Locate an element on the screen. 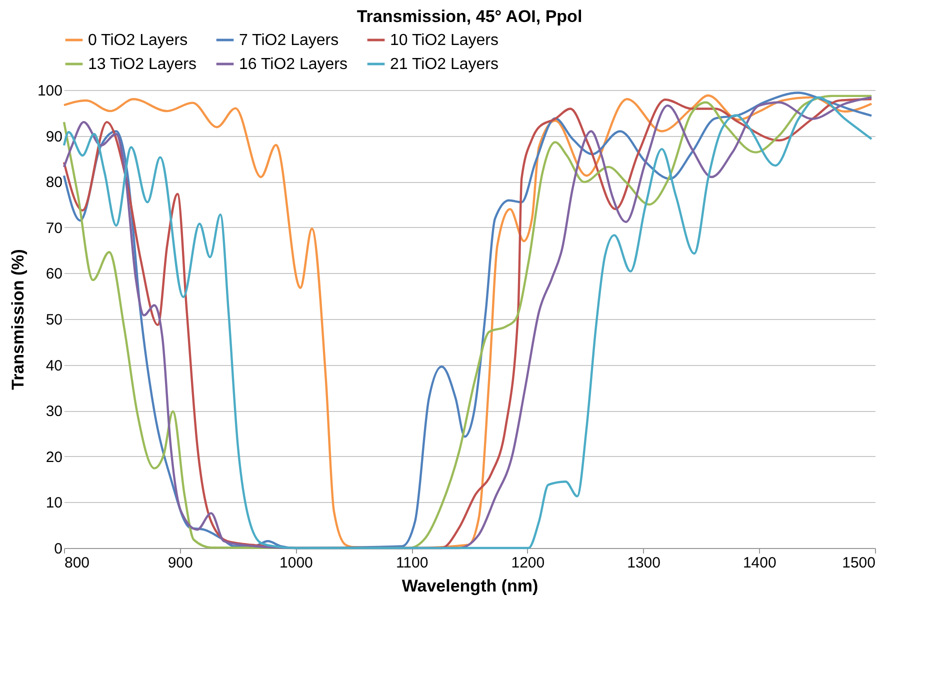  legend-label: 10 TiO2 Layers is located at coordinates (444, 40).